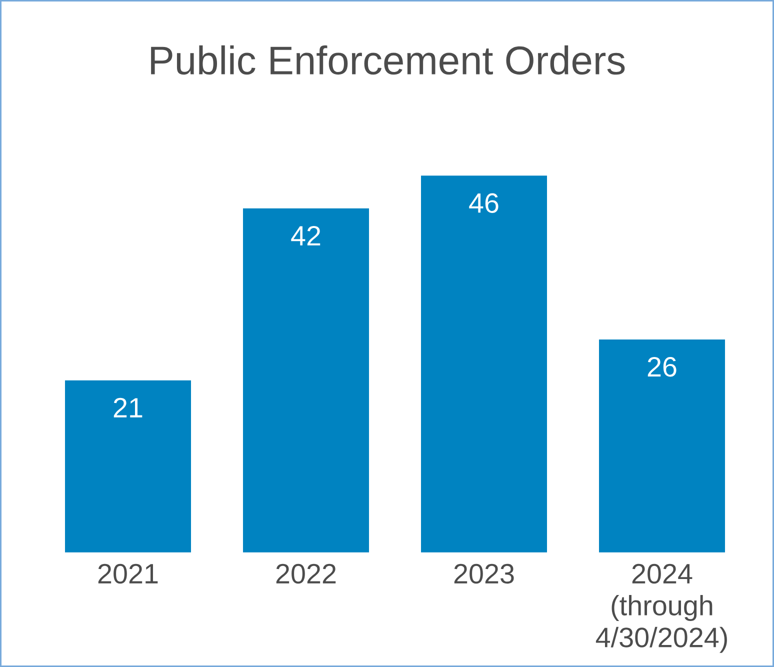 The width and height of the screenshot is (774, 667). Describe the element at coordinates (128, 408) in the screenshot. I see `data-label: 21` at that location.